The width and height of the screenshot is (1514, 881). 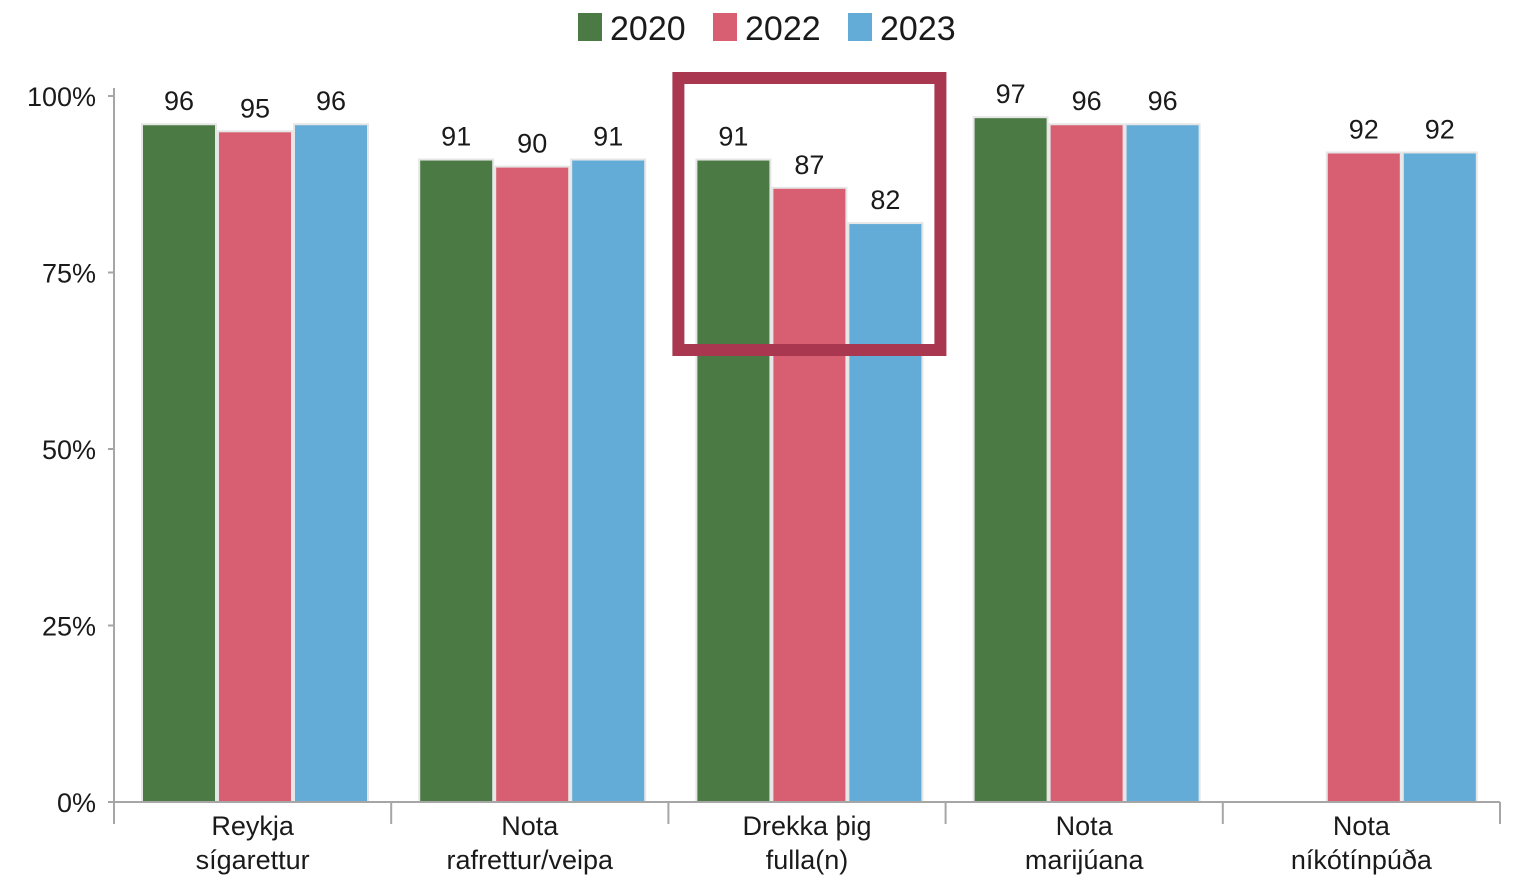 What do you see at coordinates (76, 803) in the screenshot?
I see `y-tick-label: 0%` at bounding box center [76, 803].